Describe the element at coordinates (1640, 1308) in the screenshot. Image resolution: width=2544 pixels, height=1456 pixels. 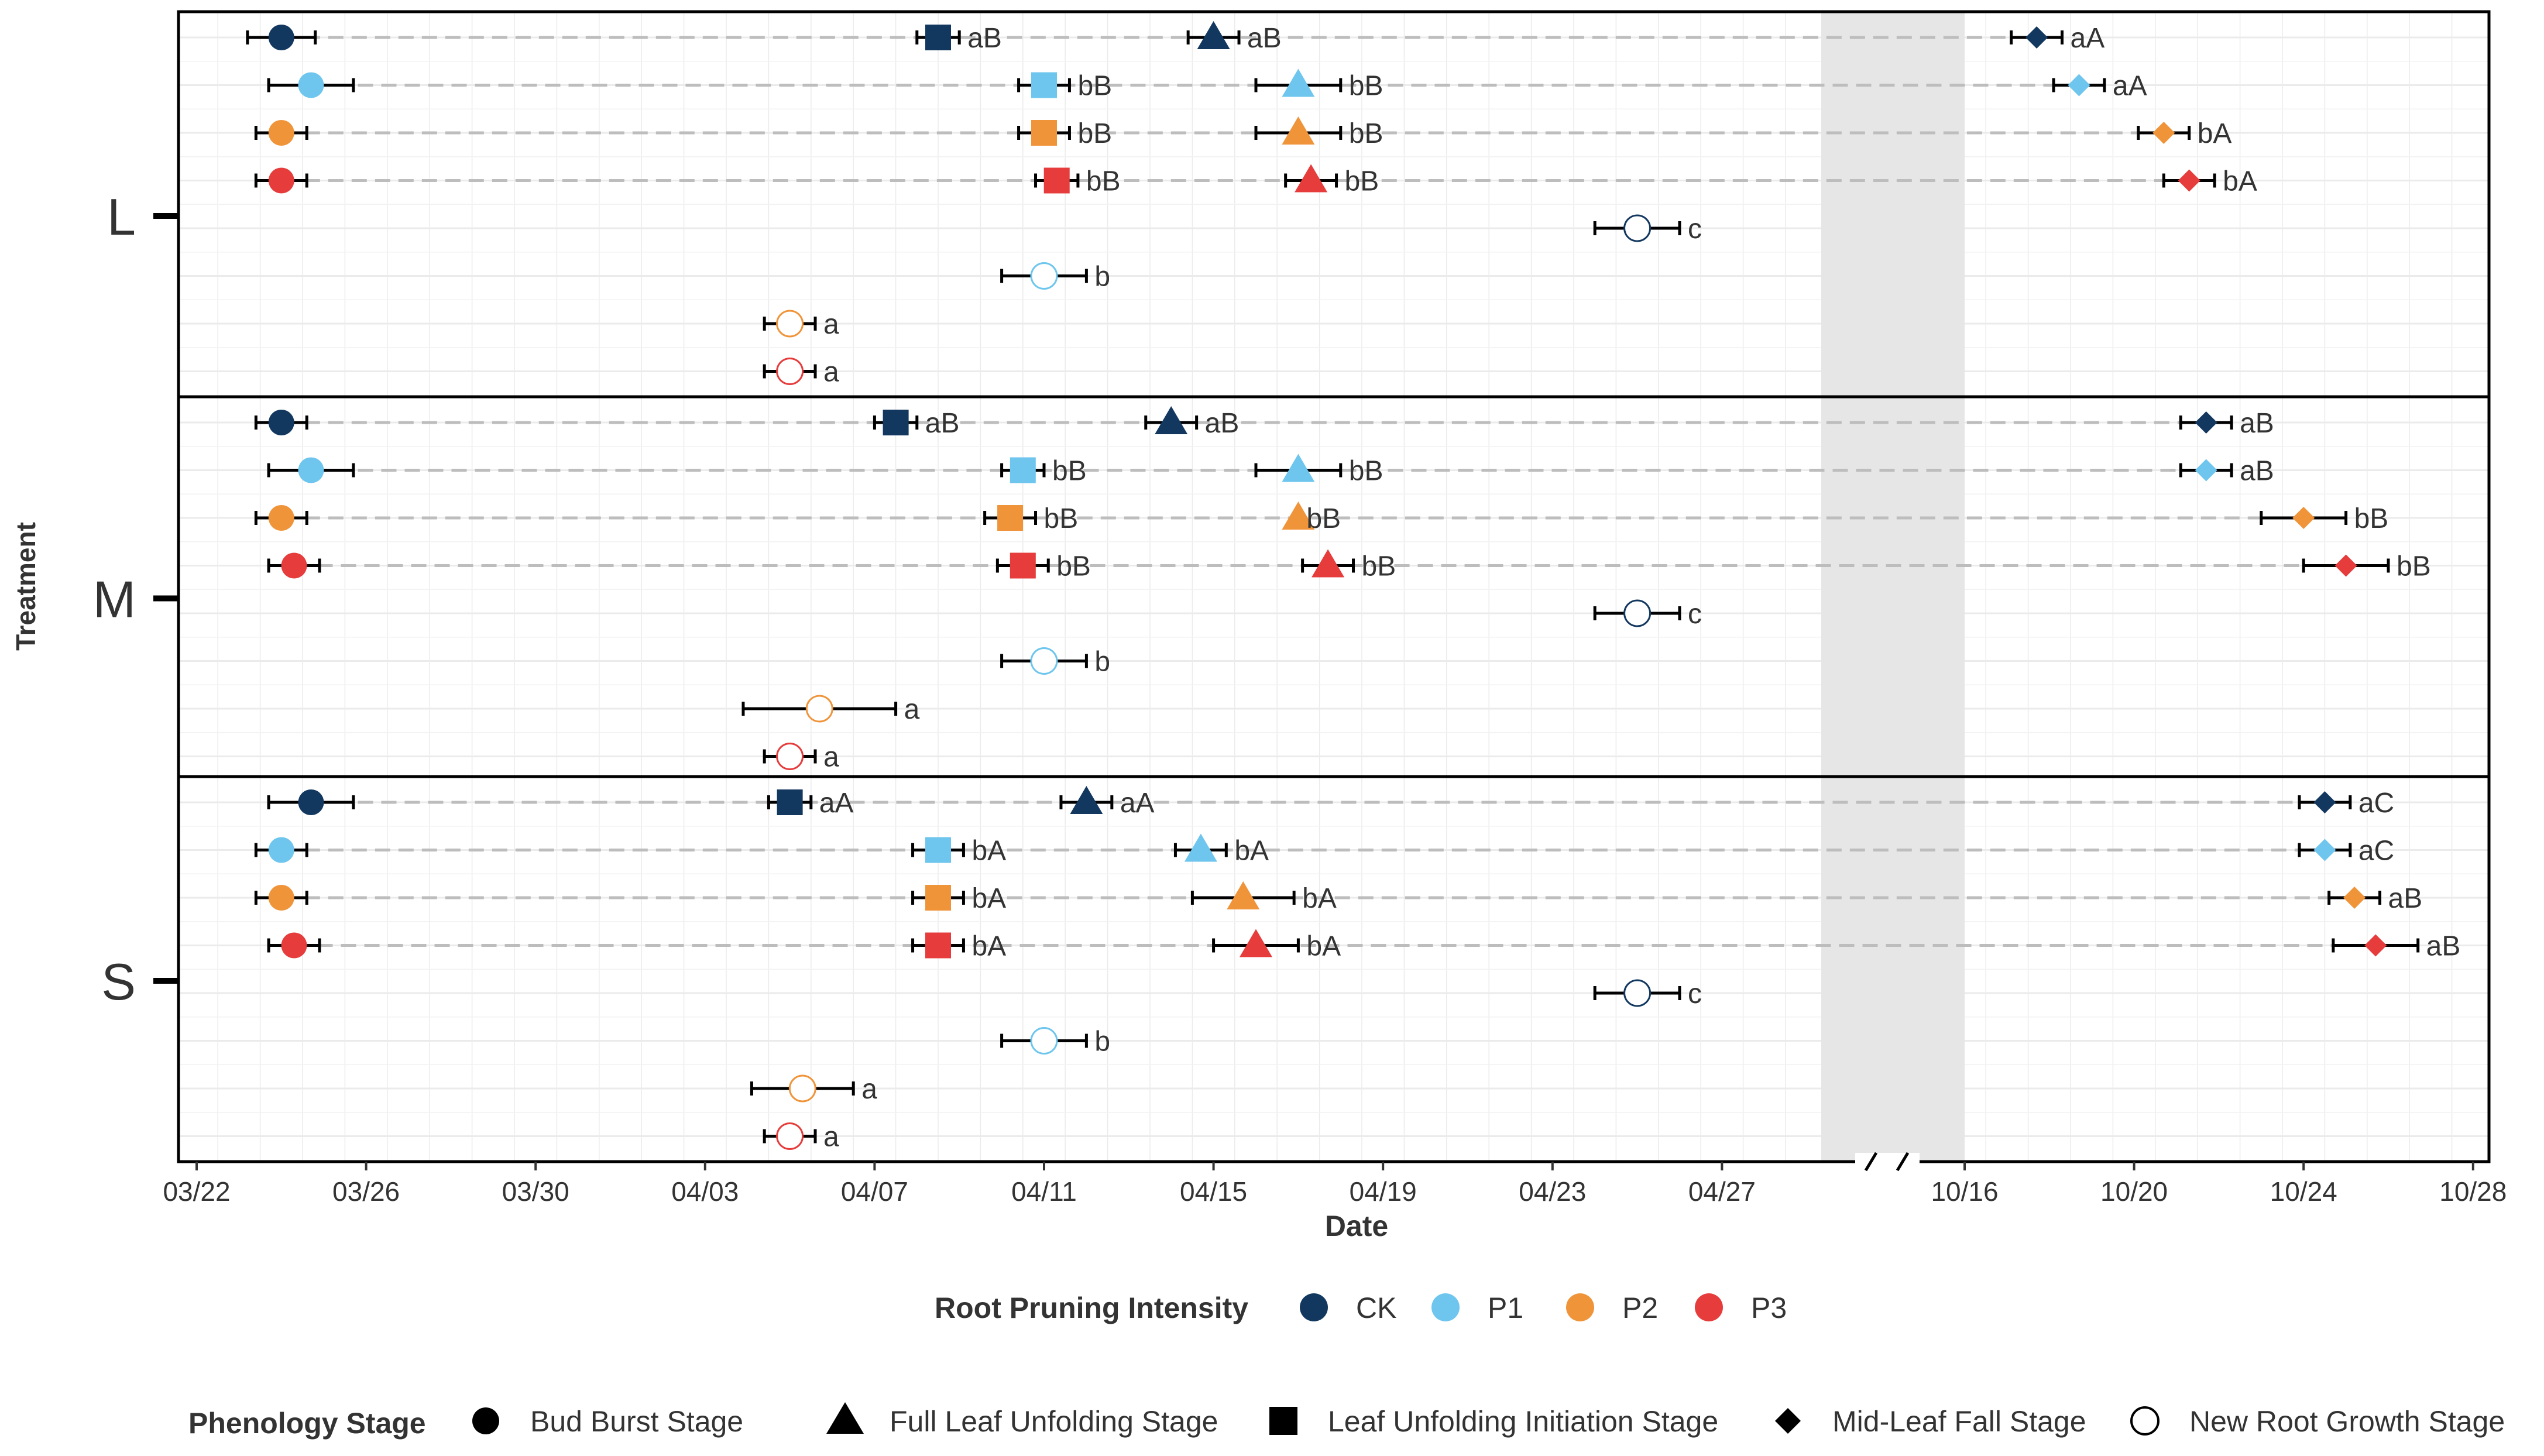
I see `legend-label: P2` at that location.